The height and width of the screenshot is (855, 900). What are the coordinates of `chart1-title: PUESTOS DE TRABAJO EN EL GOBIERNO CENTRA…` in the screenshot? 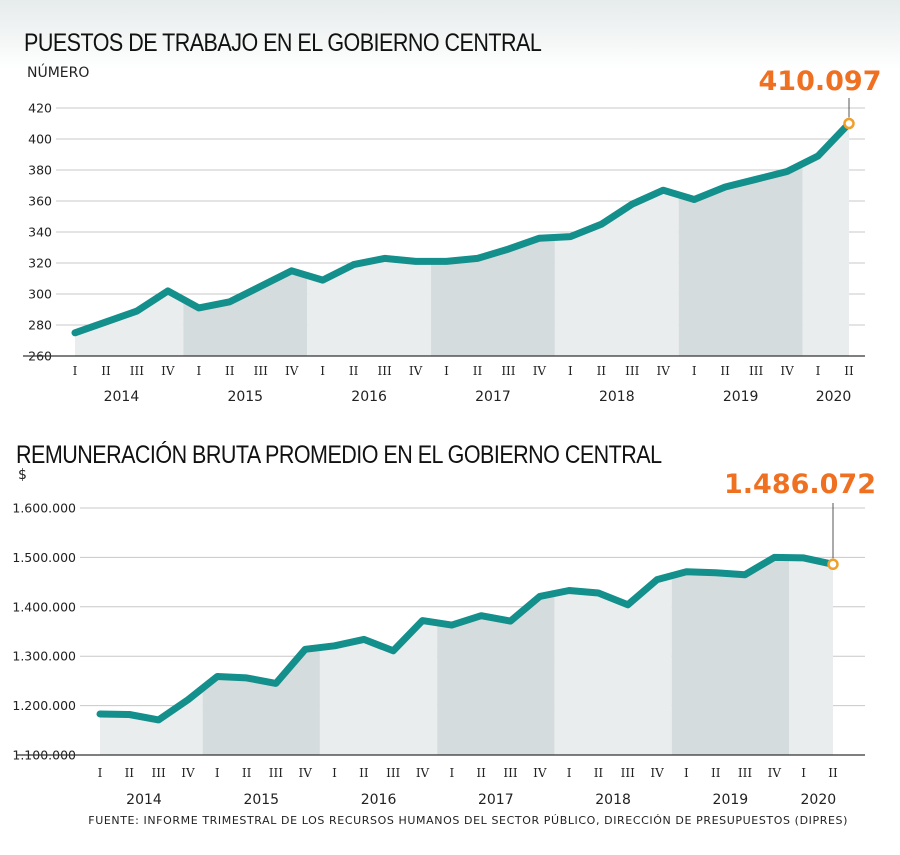 It's located at (283, 43).